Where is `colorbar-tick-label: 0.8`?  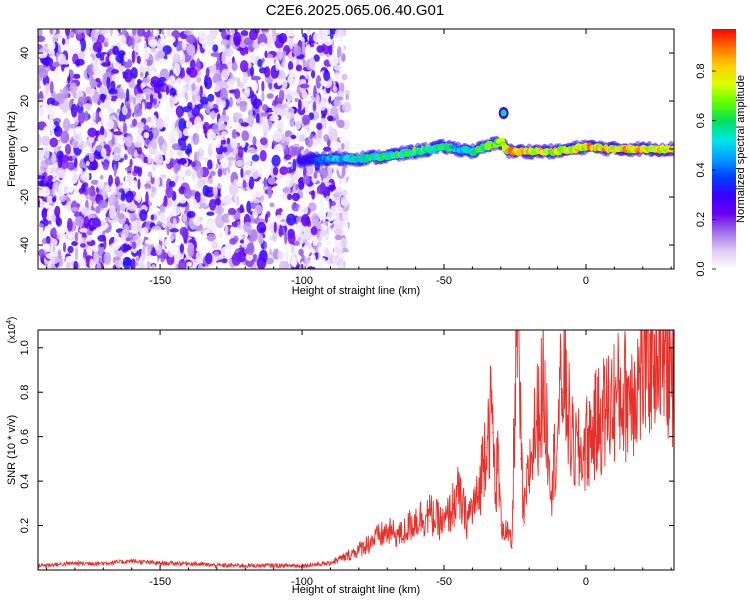
colorbar-tick-label: 0.8 is located at coordinates (701, 70).